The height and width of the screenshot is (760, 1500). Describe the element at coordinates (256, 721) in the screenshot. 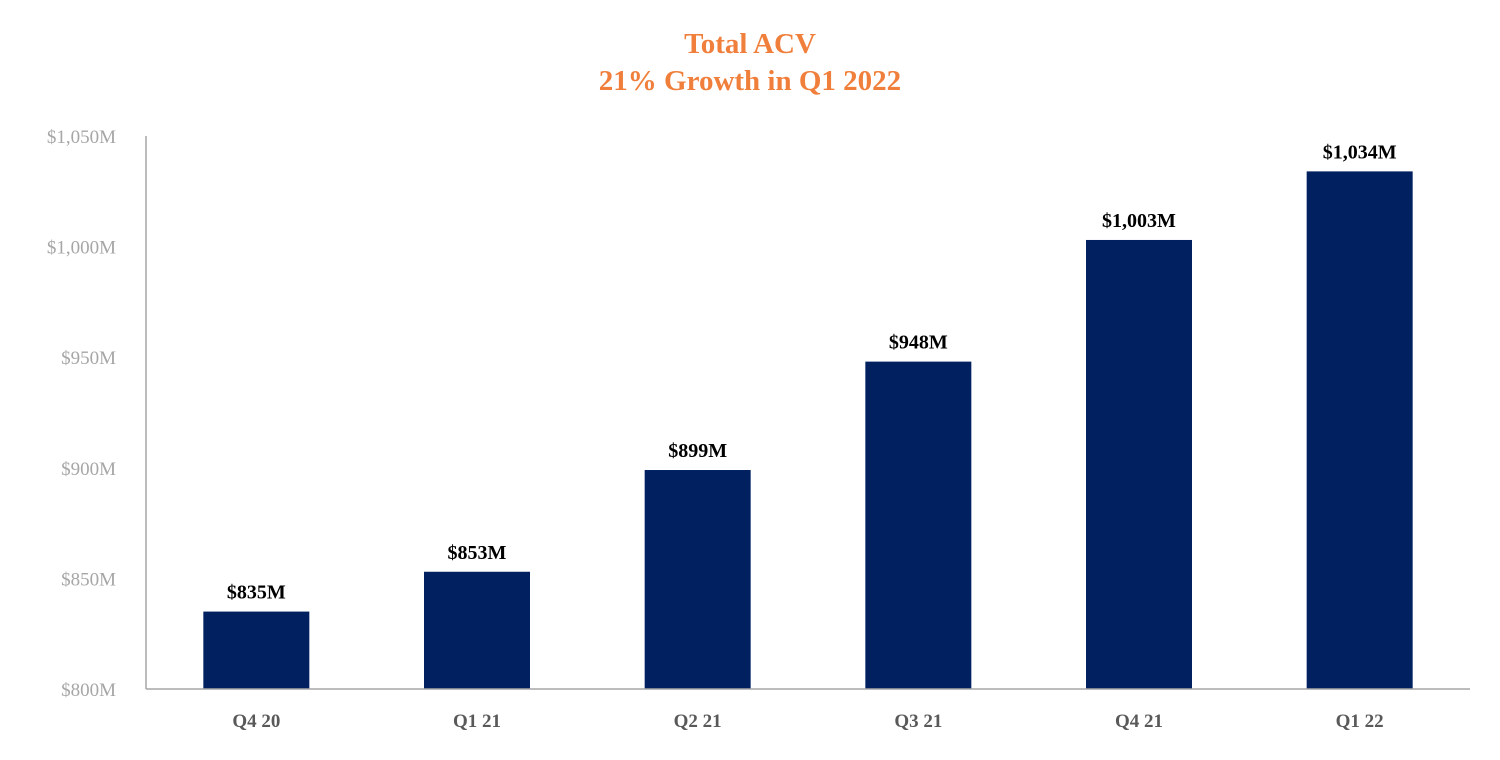

I see `x-tick-label: Q4 20` at that location.